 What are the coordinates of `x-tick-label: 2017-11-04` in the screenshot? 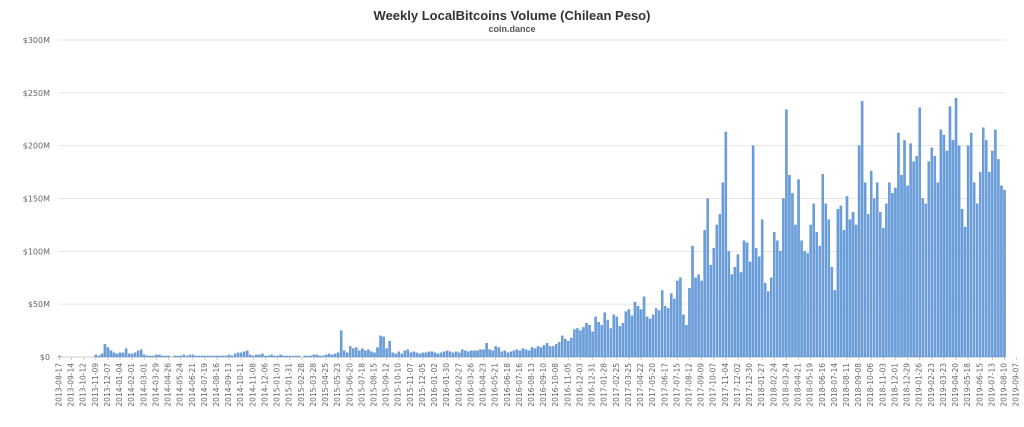 It's located at (725, 385).